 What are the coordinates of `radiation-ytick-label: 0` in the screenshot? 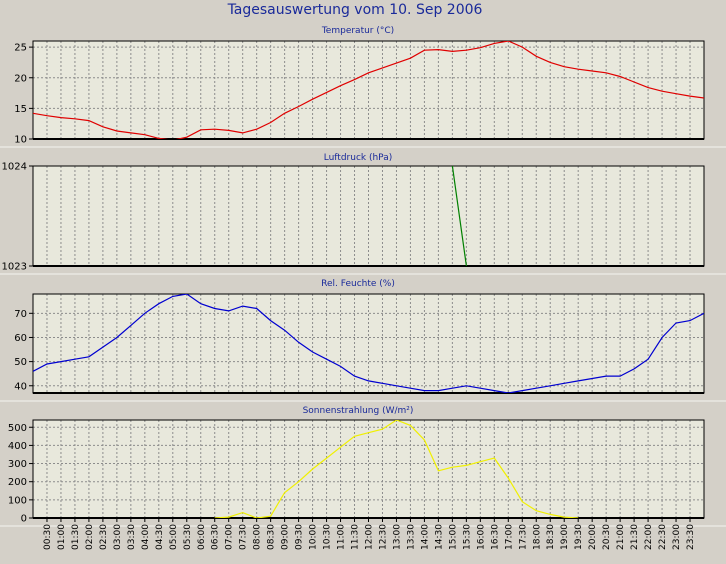 It's located at (24, 519).